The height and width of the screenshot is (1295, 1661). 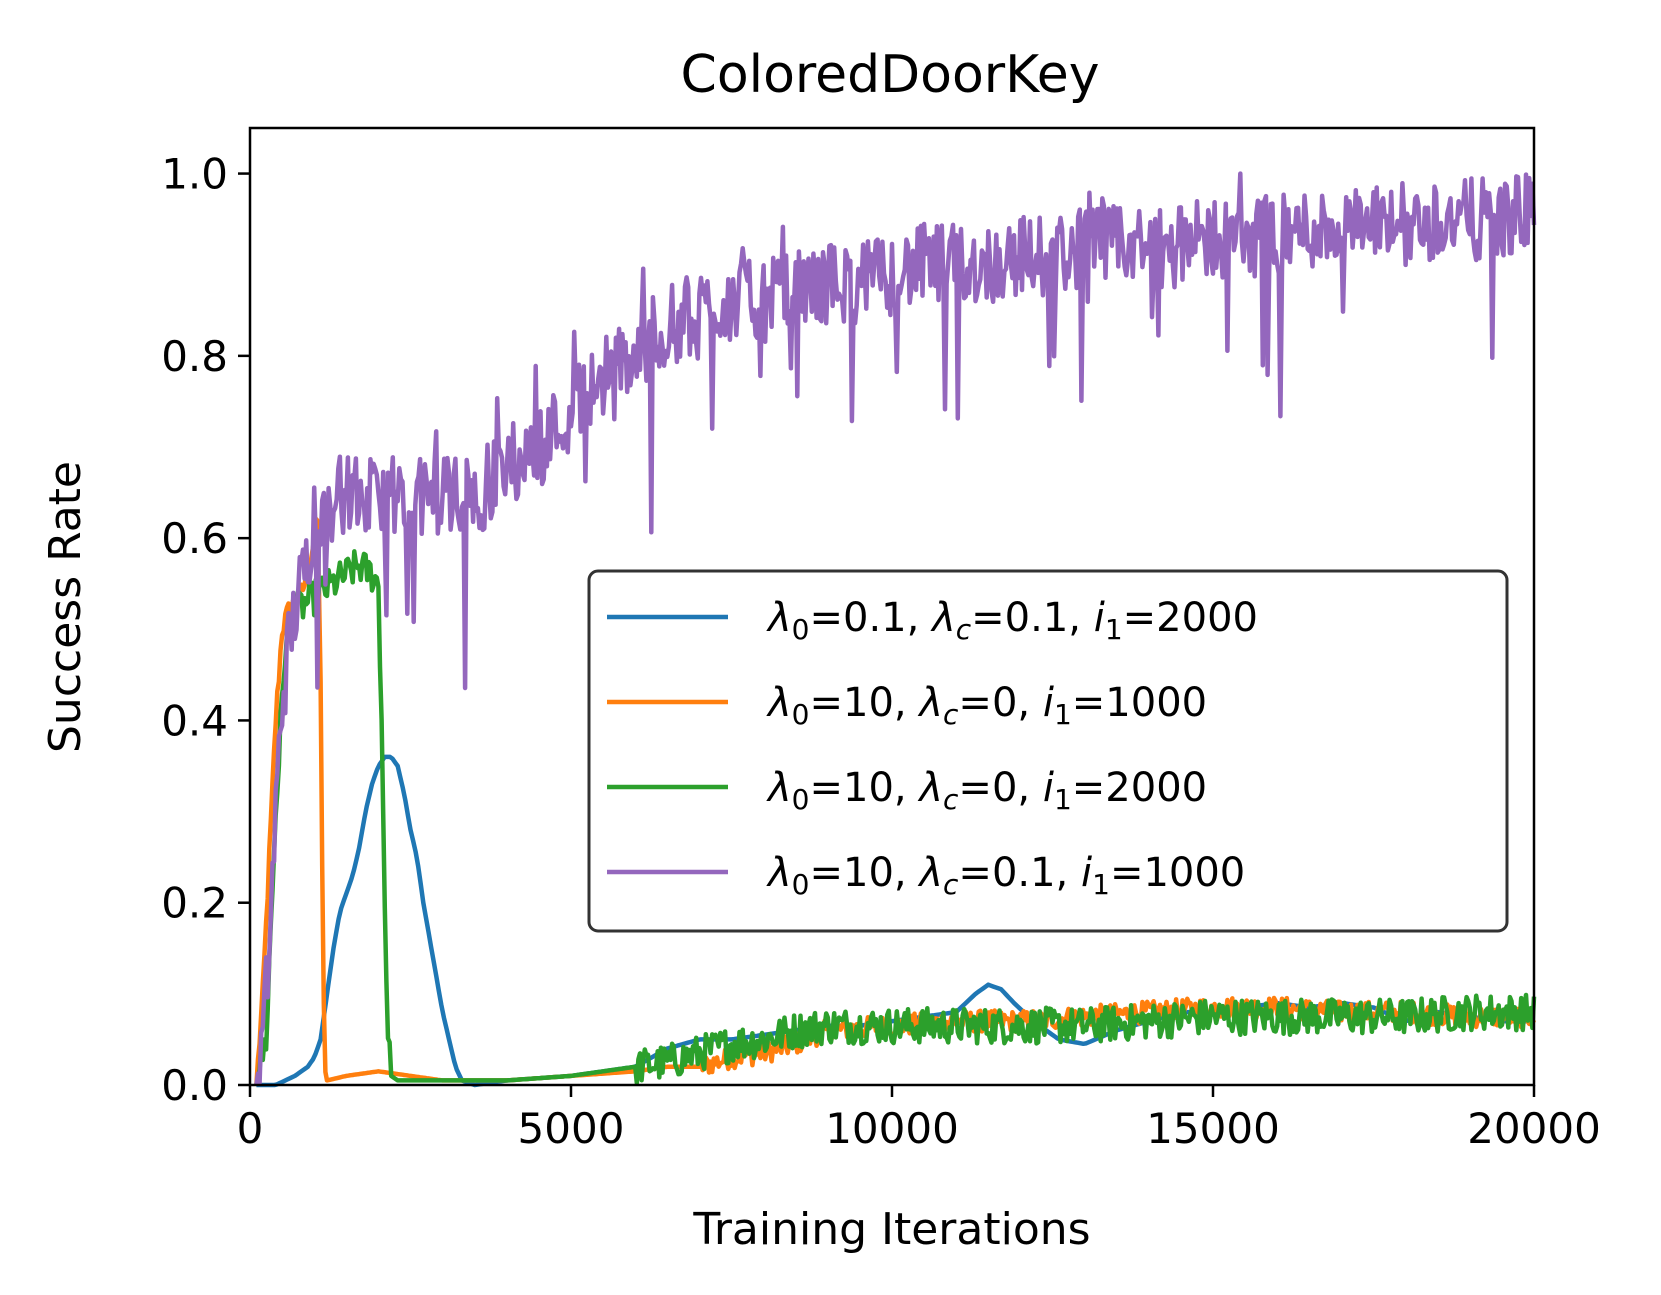 What do you see at coordinates (194, 356) in the screenshot?
I see `y-tick-label: 0.8` at bounding box center [194, 356].